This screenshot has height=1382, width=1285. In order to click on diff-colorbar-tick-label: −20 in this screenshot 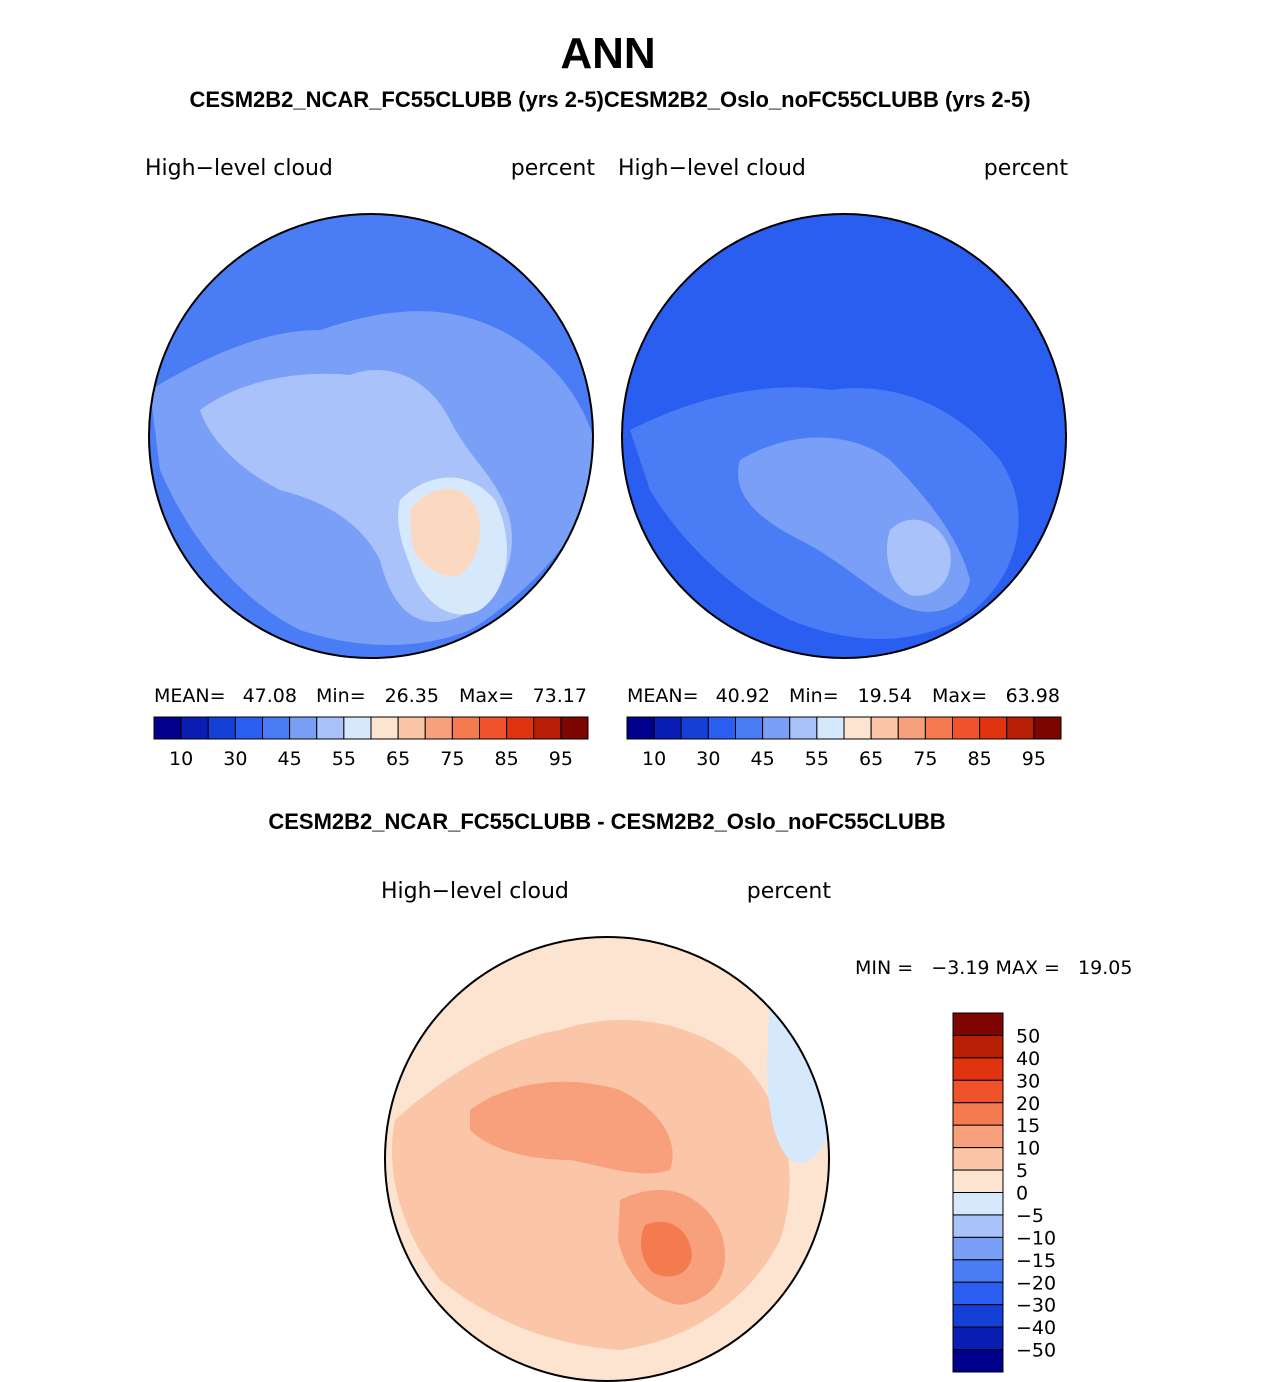, I will do `click(1036, 1283)`.